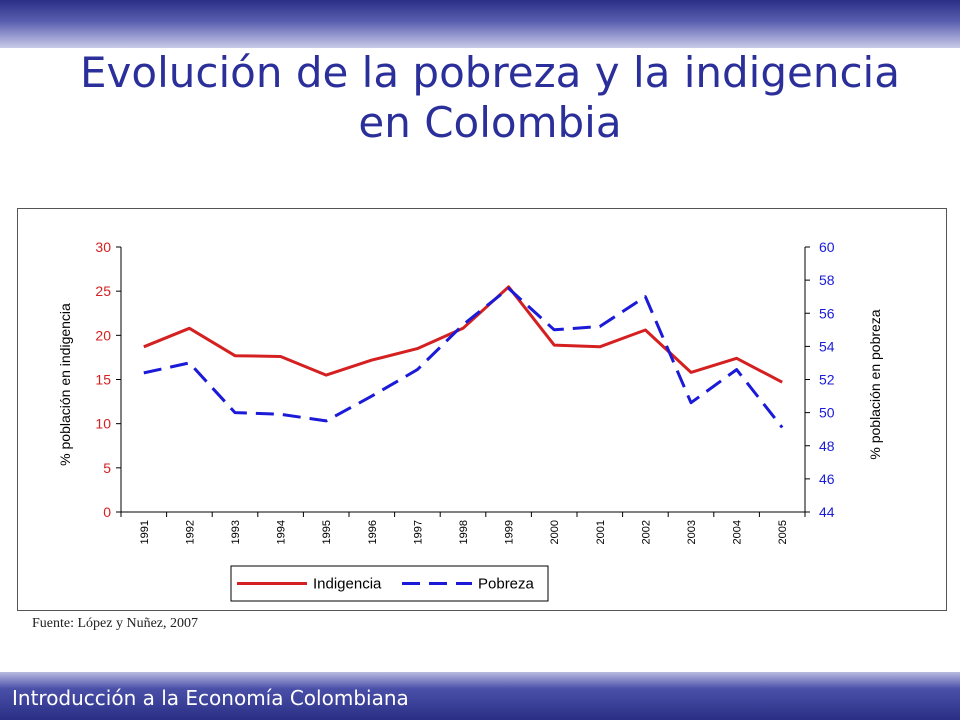 Image resolution: width=960 pixels, height=720 pixels. What do you see at coordinates (463, 334) in the screenshot?
I see `series-line-indigencia` at bounding box center [463, 334].